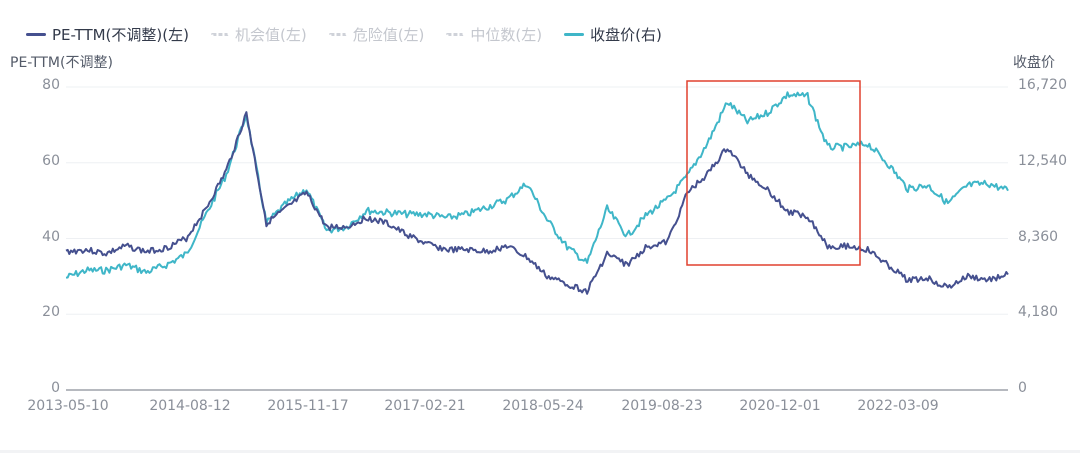 Image resolution: width=1080 pixels, height=453 pixels. Describe the element at coordinates (1034, 63) in the screenshot. I see `right-axis-title: 收盘价` at that location.